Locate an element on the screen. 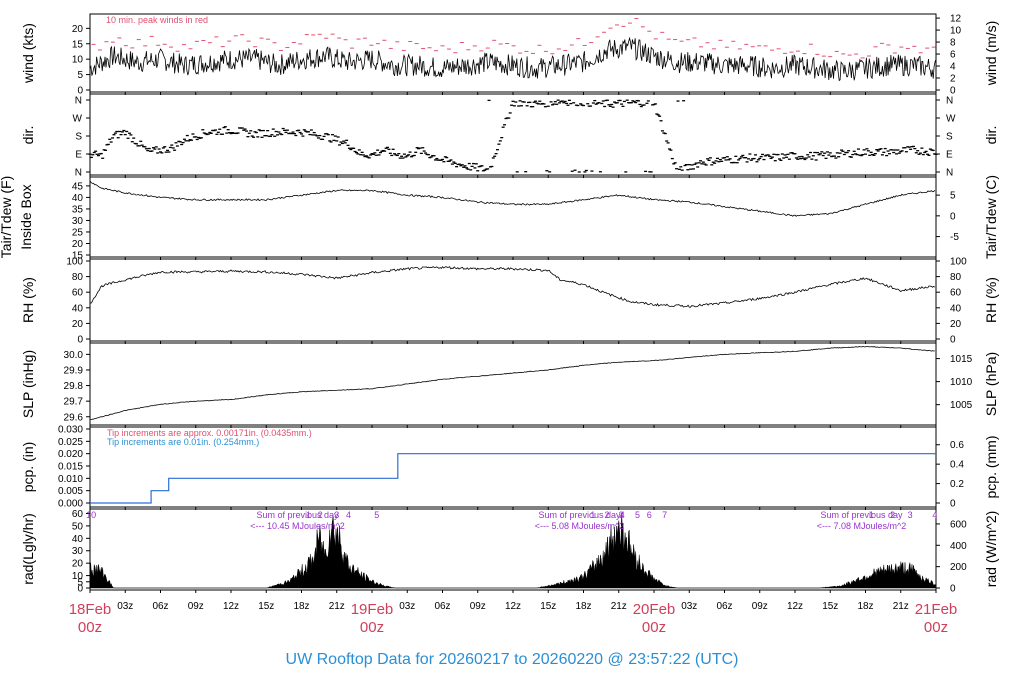 This screenshot has width=1024, height=700. temp-ytick-right-label: -5 is located at coordinates (954, 237).